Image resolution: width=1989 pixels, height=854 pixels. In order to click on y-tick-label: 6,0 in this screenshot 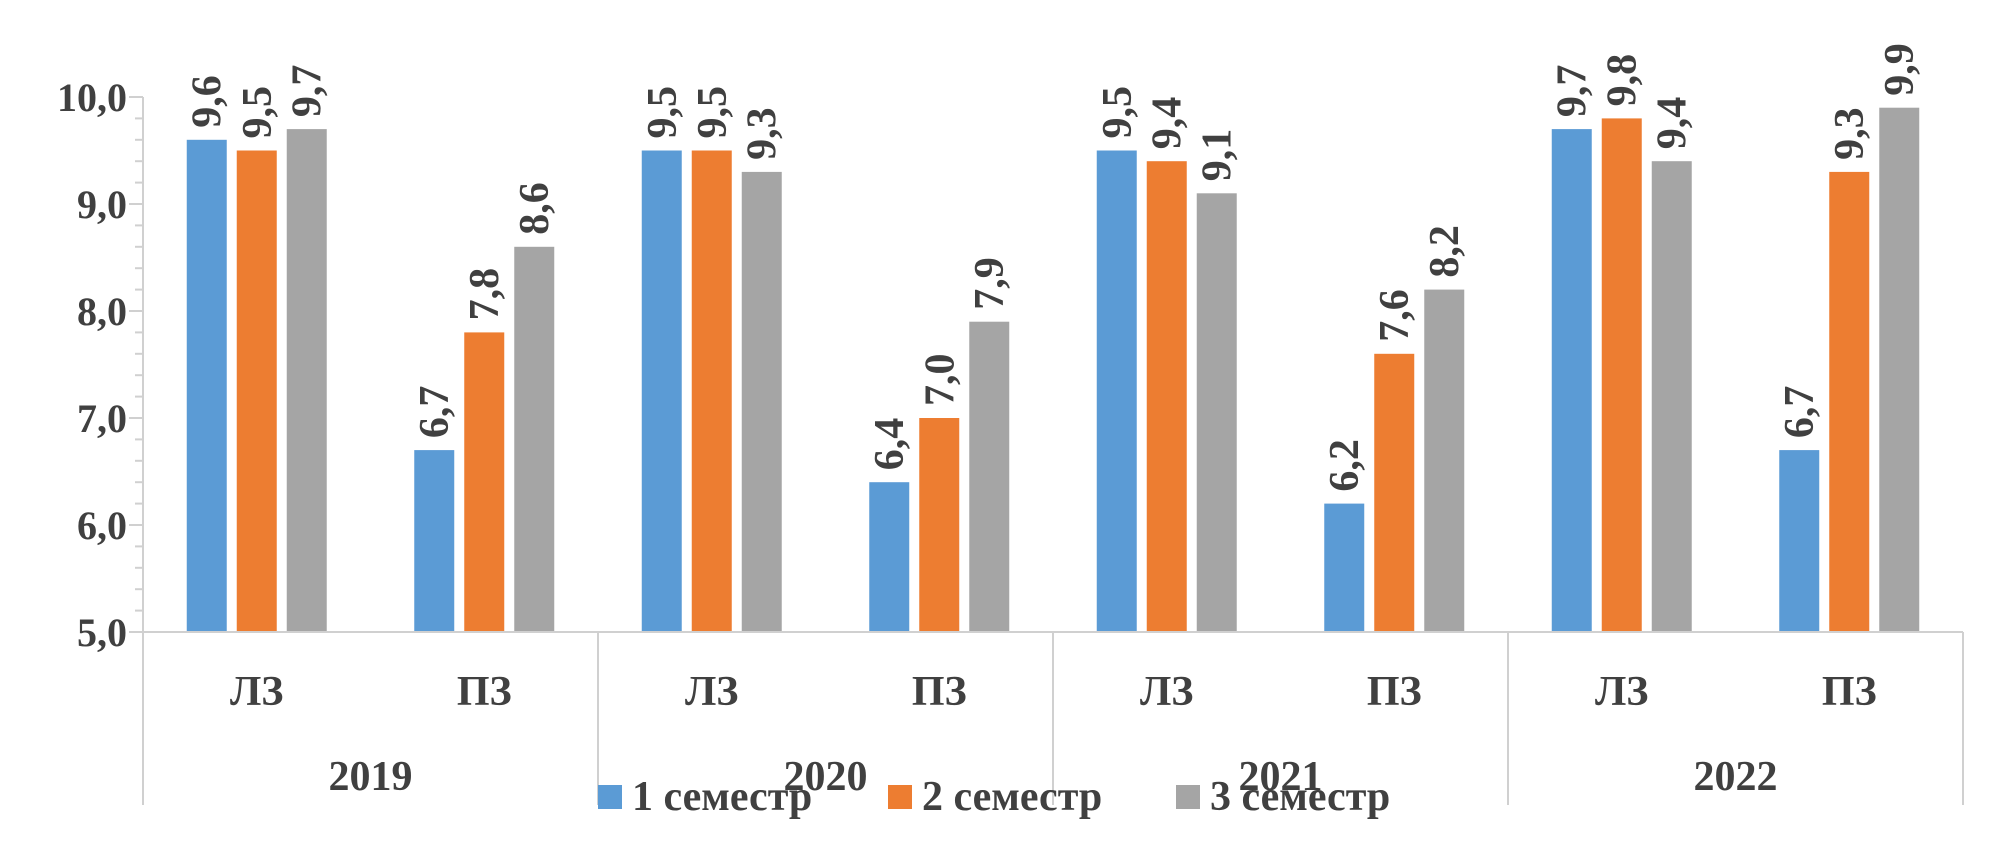, I will do `click(102, 525)`.